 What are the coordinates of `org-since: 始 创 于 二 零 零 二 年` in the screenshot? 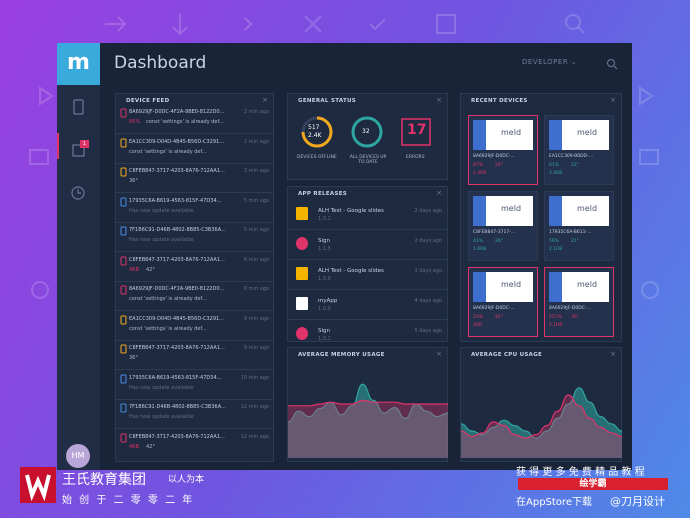 It's located at (128, 500).